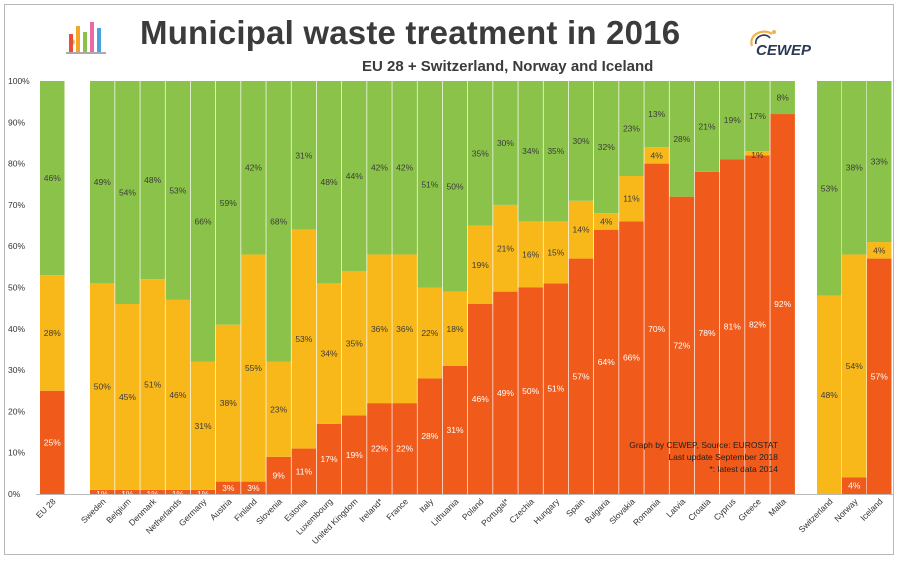 The height and width of the screenshot is (561, 900). Describe the element at coordinates (16, 411) in the screenshot. I see `y-tick-label: 20%` at that location.